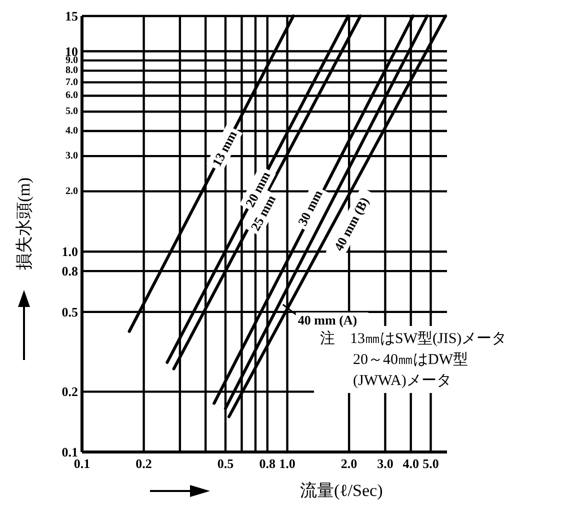  What do you see at coordinates (71, 16) in the screenshot?
I see `y-tick-label: 15` at bounding box center [71, 16].